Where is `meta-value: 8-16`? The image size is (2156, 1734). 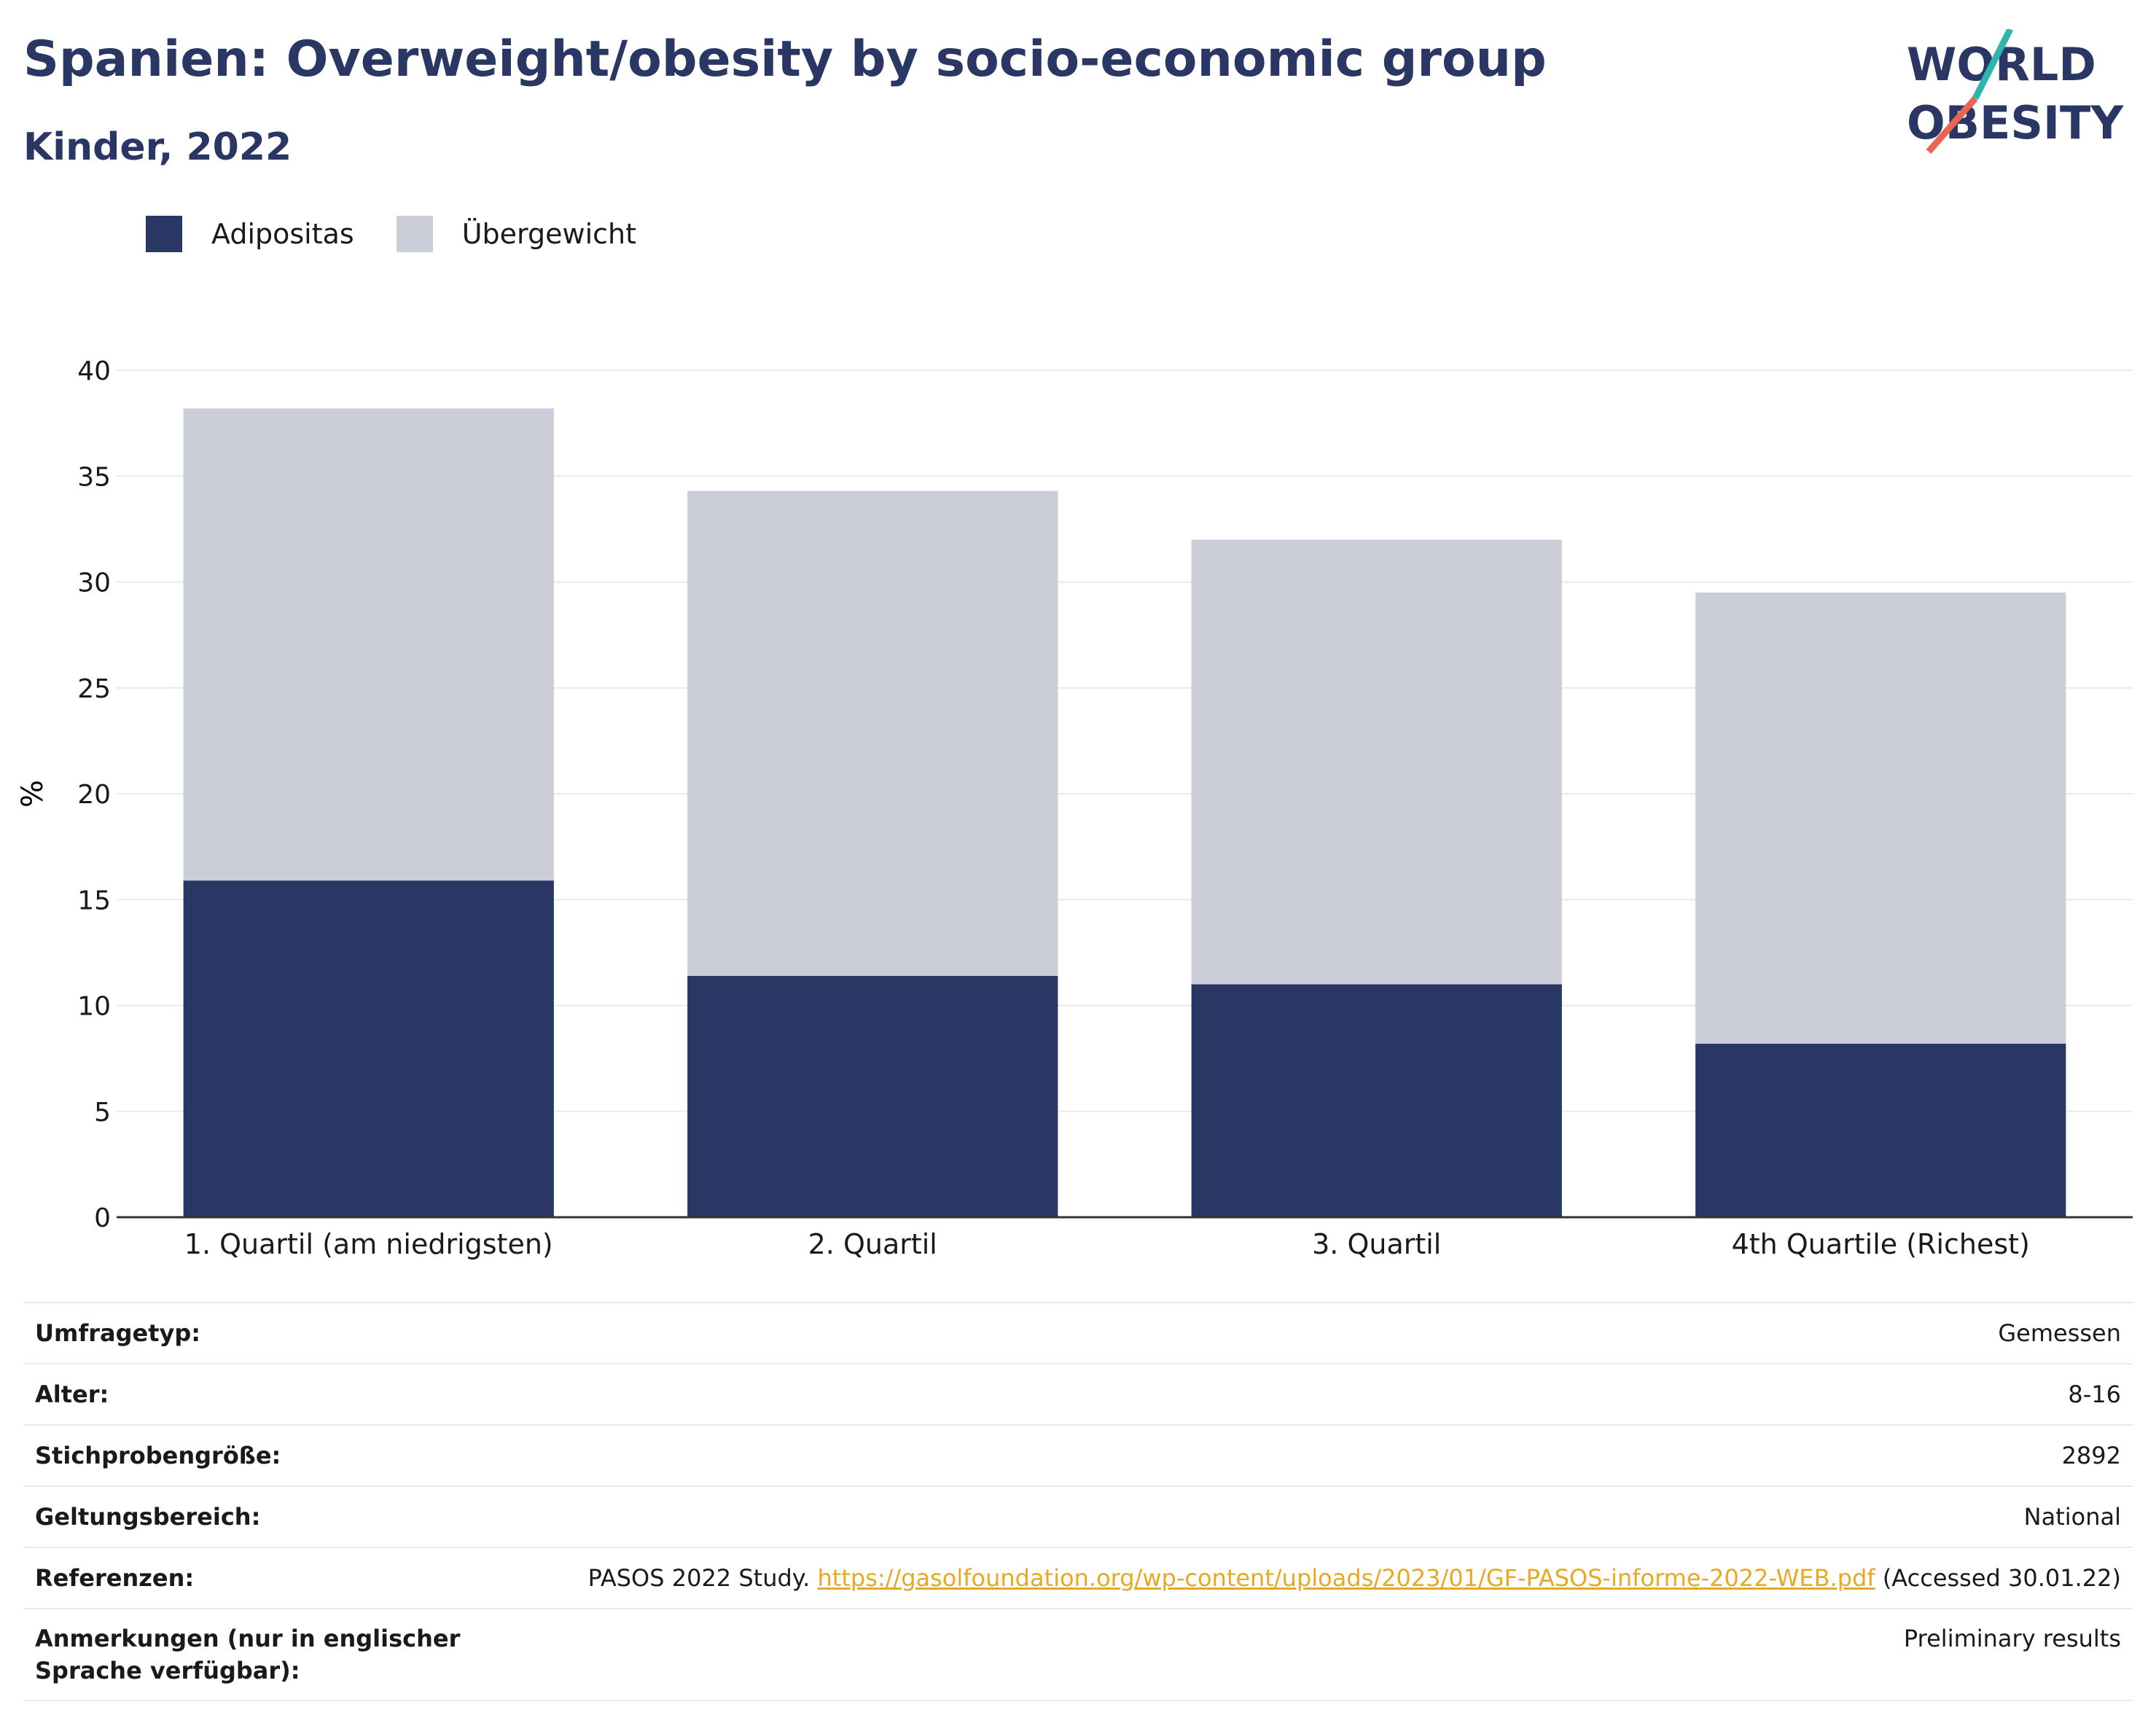 meta-value: 8-16 is located at coordinates (2094, 1394).